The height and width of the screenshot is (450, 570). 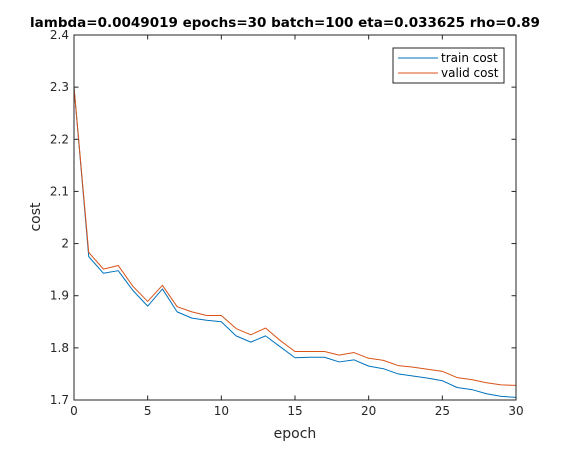 What do you see at coordinates (59, 35) in the screenshot?
I see `y-tick-label: 2.4` at bounding box center [59, 35].